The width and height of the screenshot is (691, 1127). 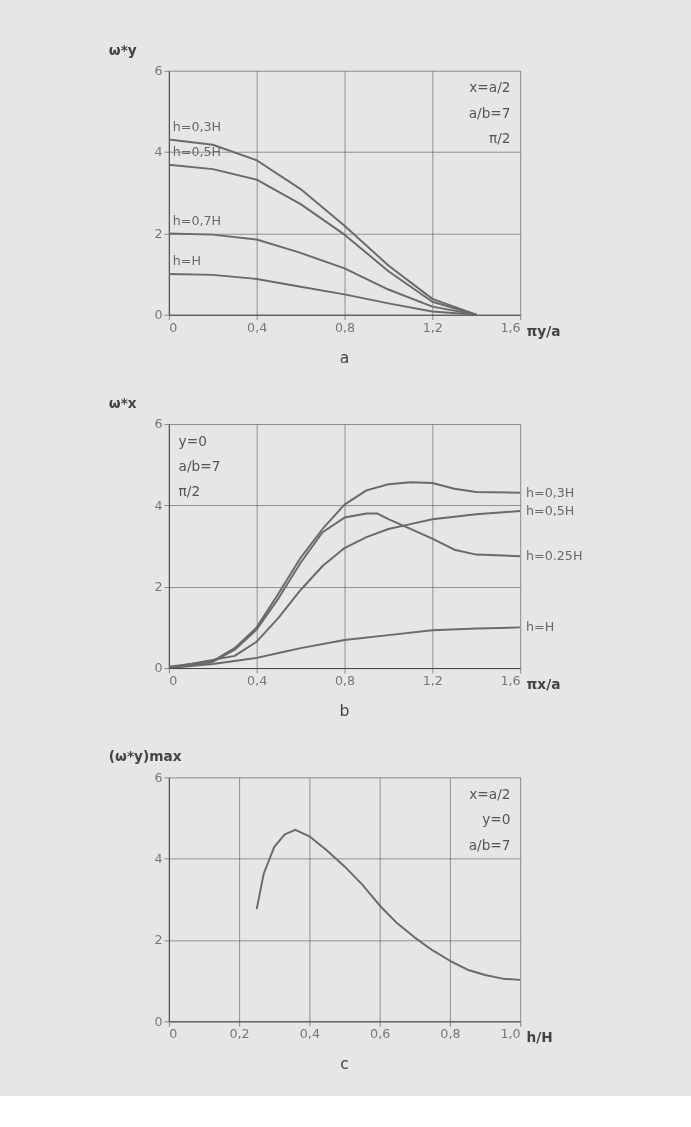 I want to click on text: c, so click(x=344, y=1064).